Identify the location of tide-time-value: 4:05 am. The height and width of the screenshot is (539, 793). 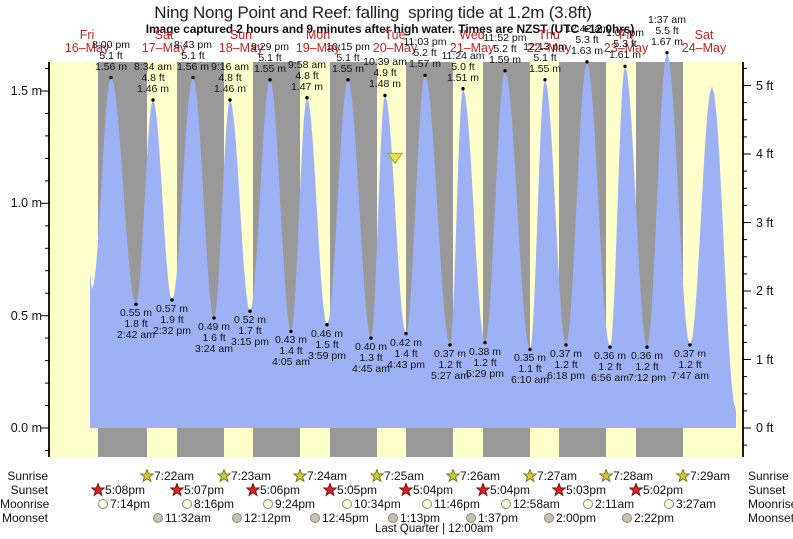
(291, 362).